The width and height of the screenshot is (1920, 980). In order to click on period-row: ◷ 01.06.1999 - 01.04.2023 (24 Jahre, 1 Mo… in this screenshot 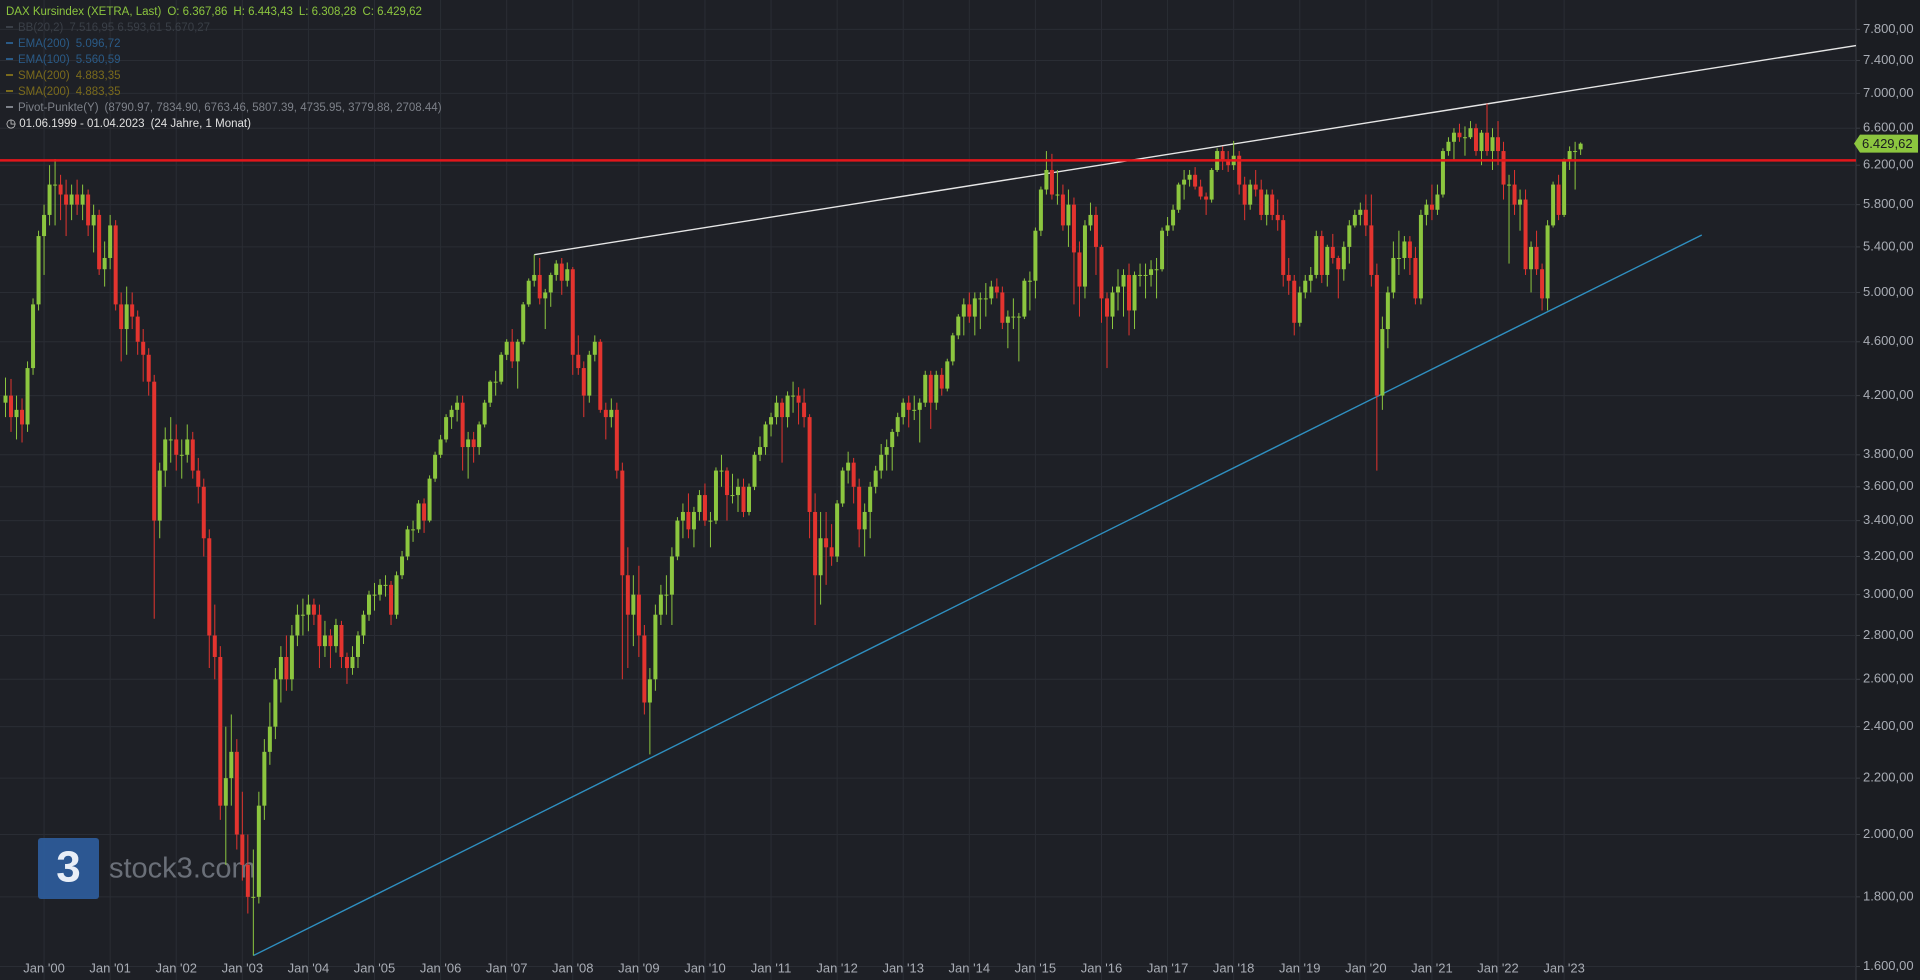, I will do `click(128, 124)`.